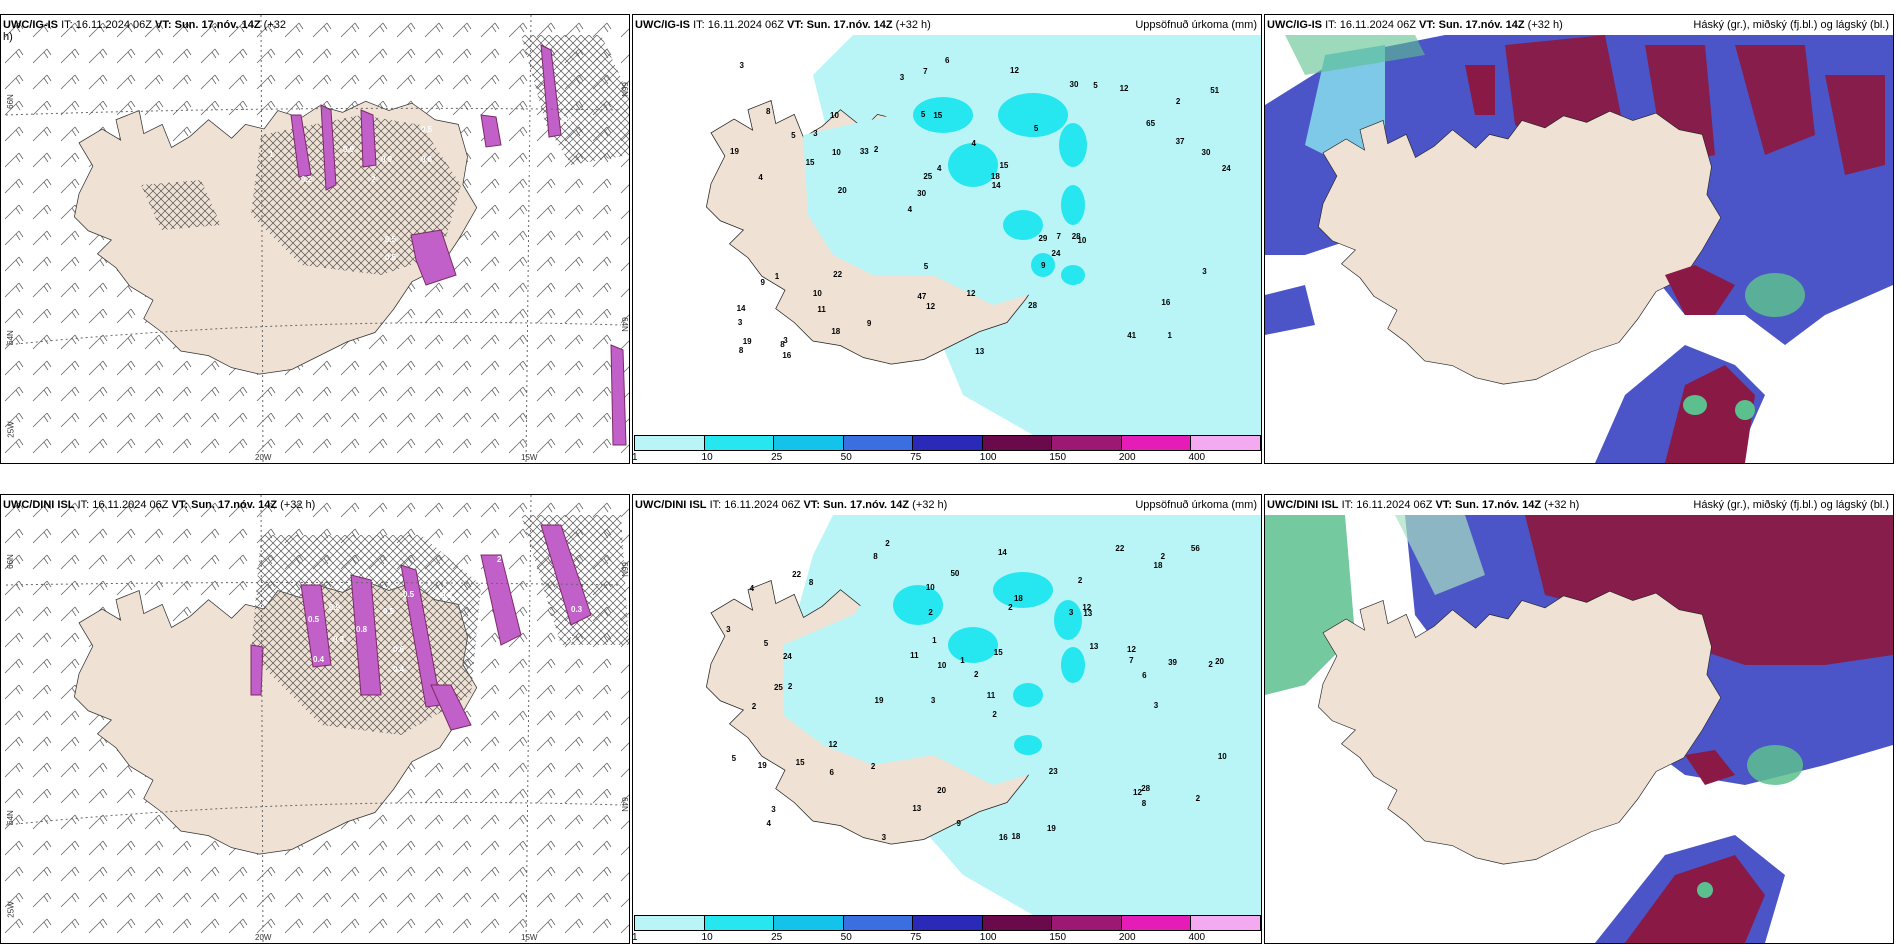 The width and height of the screenshot is (1900, 950). I want to click on lat-label-left-66n: 66N, so click(10, 101).